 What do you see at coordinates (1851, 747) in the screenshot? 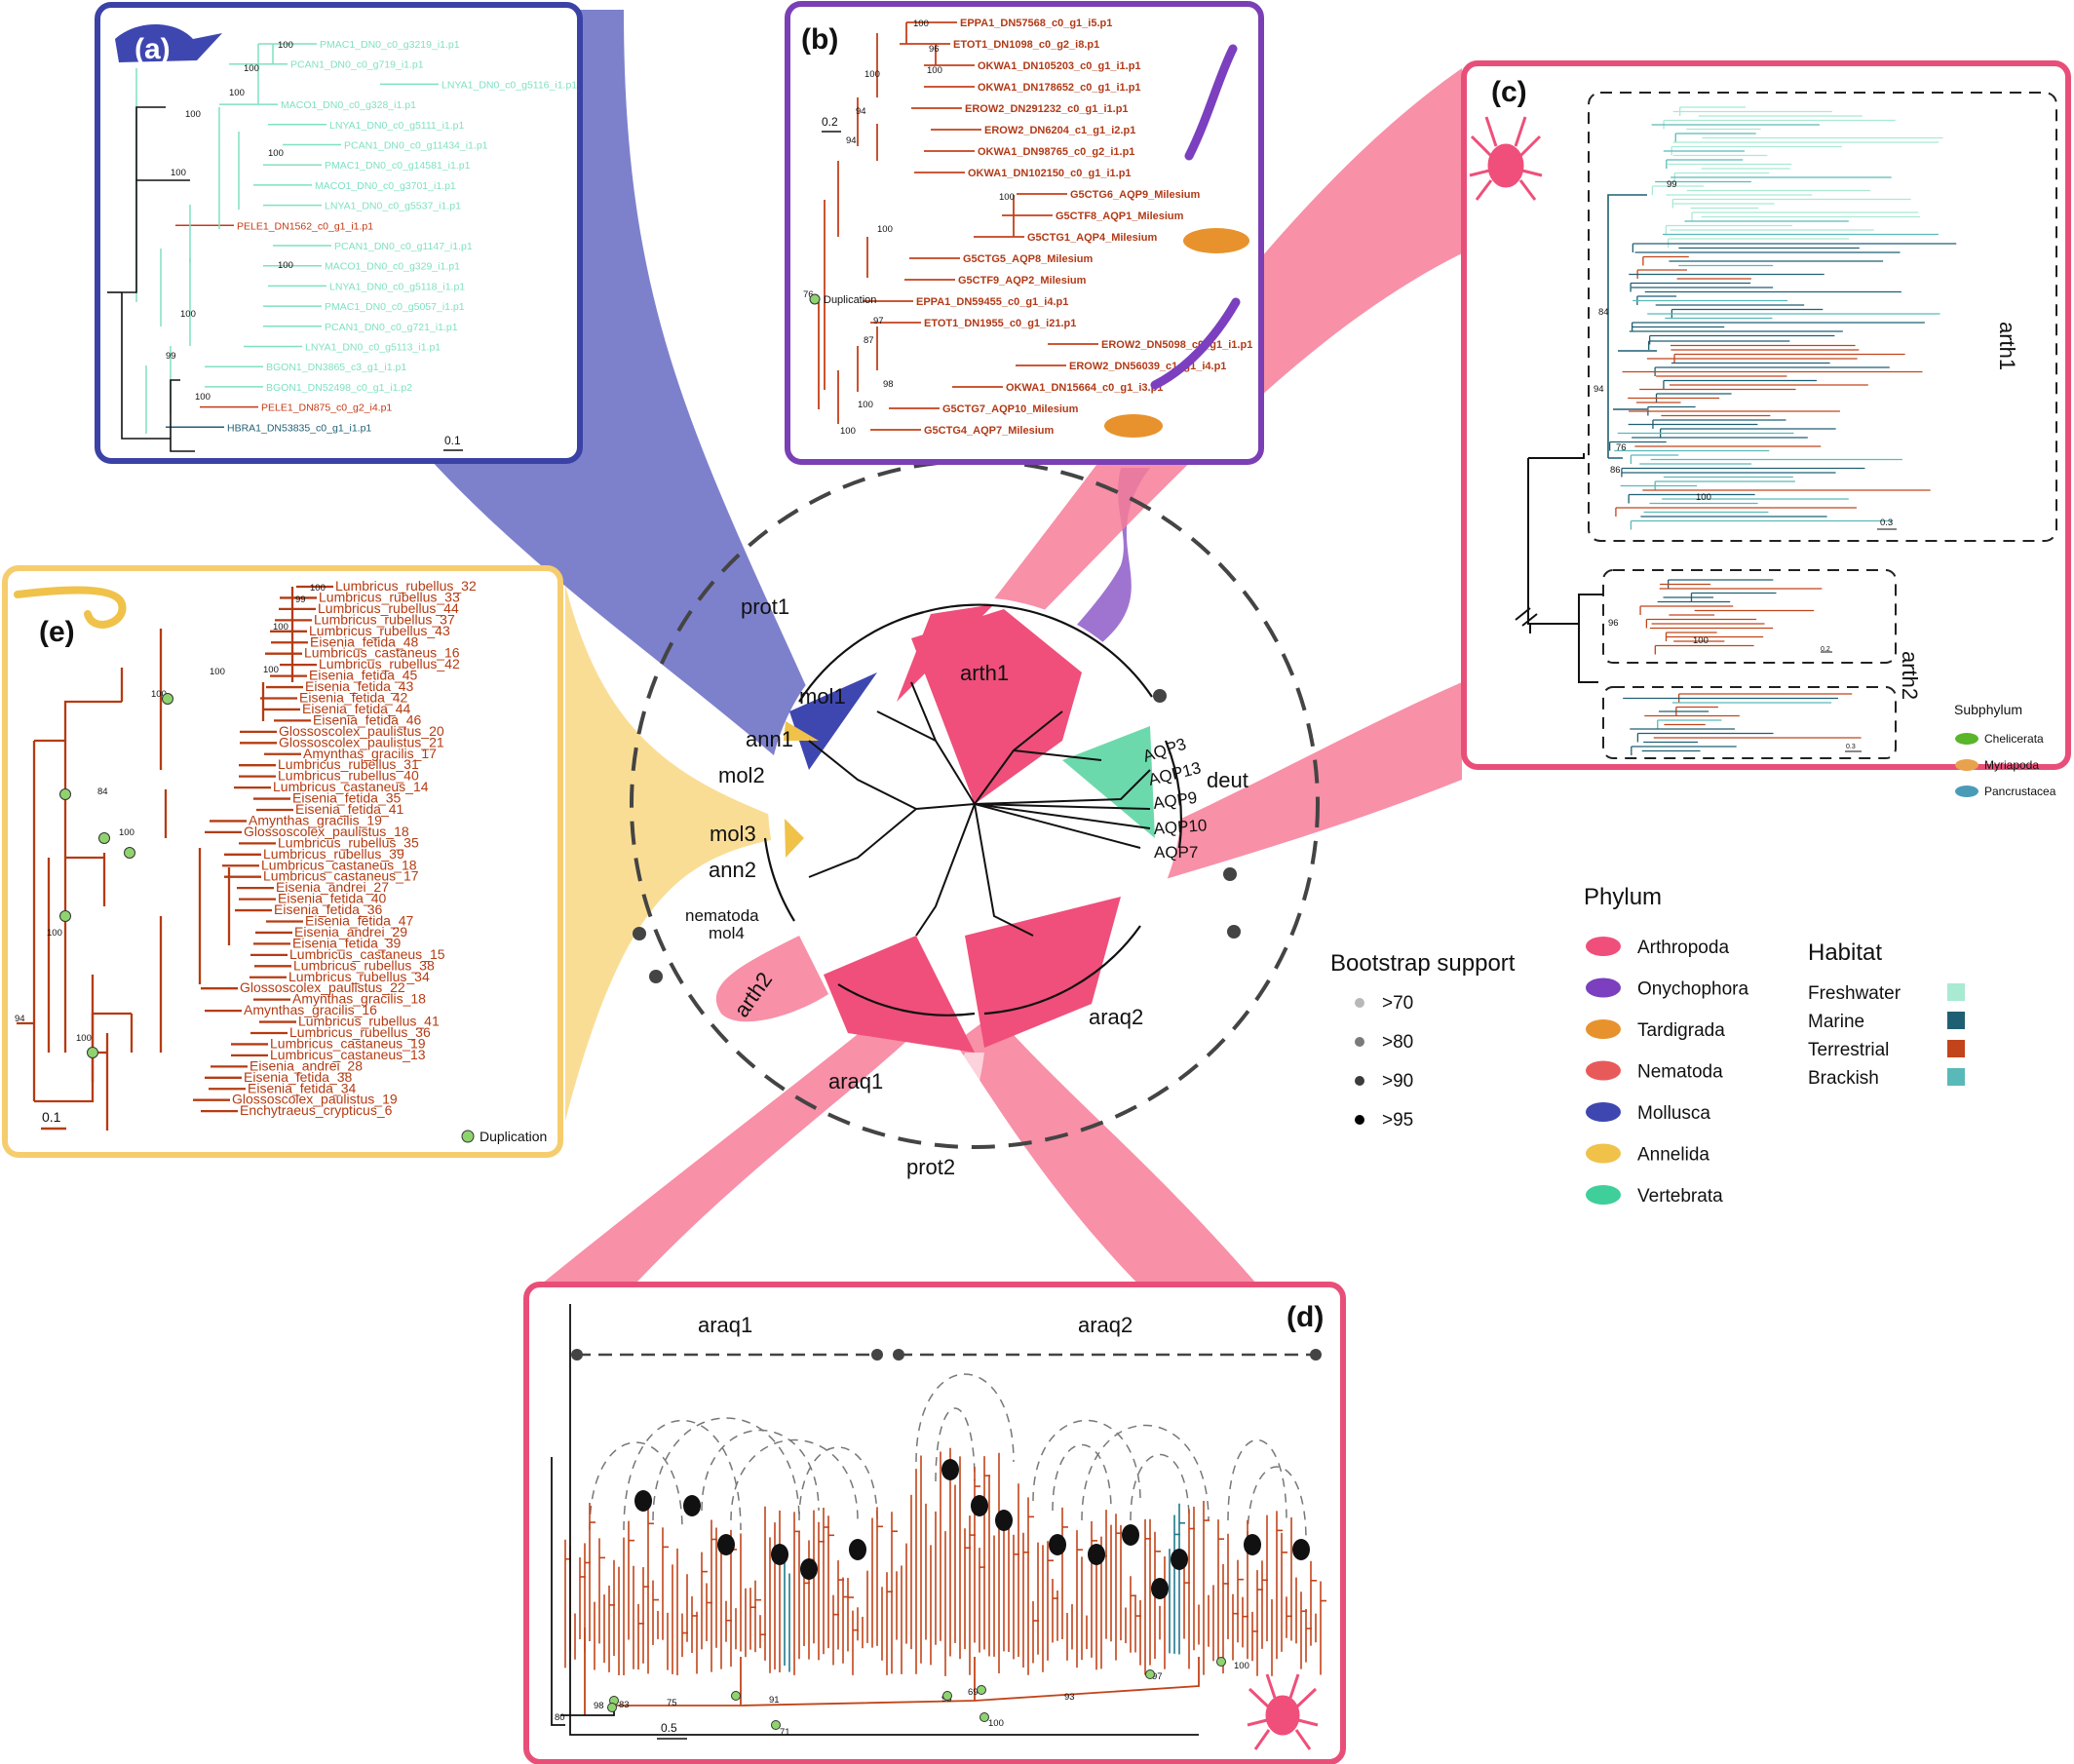
I see `panel-c-scale3: 0.3` at bounding box center [1851, 747].